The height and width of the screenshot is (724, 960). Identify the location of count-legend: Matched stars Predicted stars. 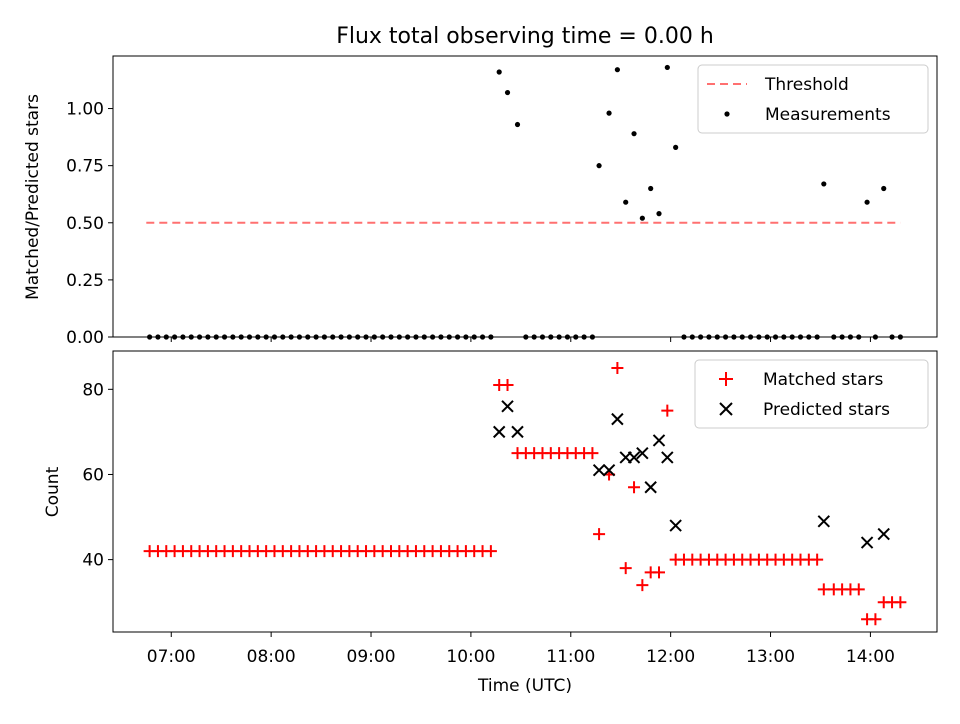
(811, 394).